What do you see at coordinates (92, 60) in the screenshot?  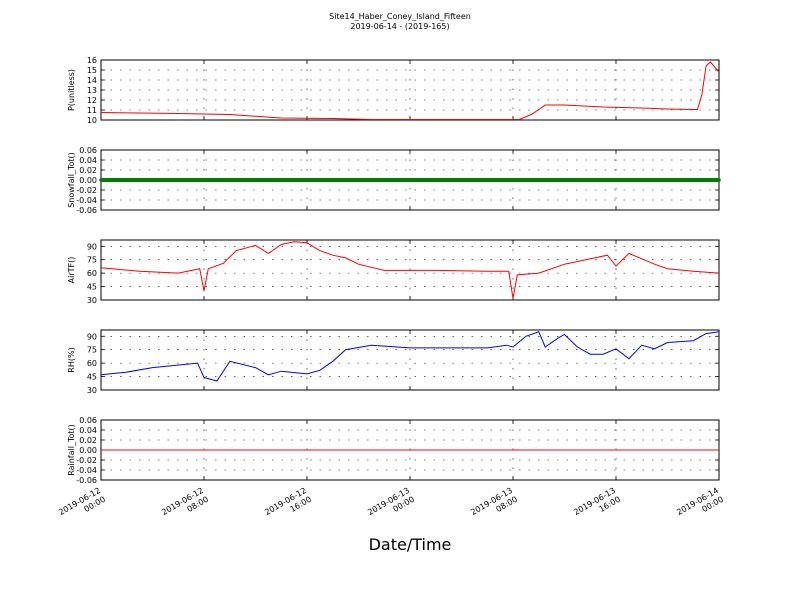 I see `y-tick-label: 16` at bounding box center [92, 60].